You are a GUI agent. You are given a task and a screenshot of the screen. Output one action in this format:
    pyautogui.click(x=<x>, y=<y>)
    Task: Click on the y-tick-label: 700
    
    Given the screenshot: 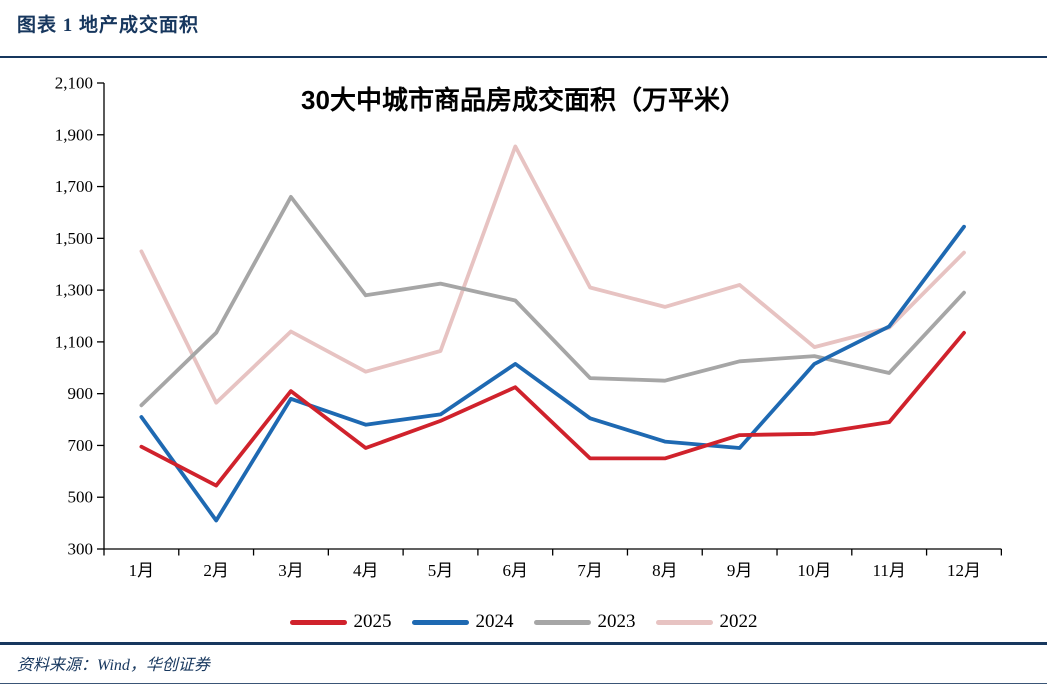 What is the action you would take?
    pyautogui.click(x=81, y=445)
    